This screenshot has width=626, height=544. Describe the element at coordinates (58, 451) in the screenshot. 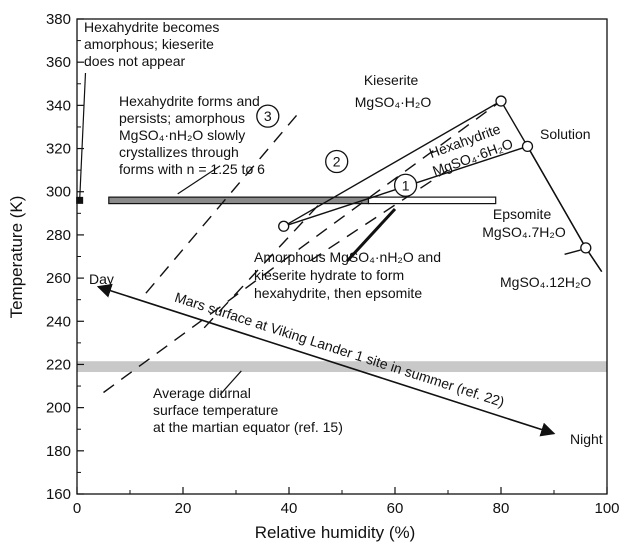

I see `y-tick-label: 180` at that location.